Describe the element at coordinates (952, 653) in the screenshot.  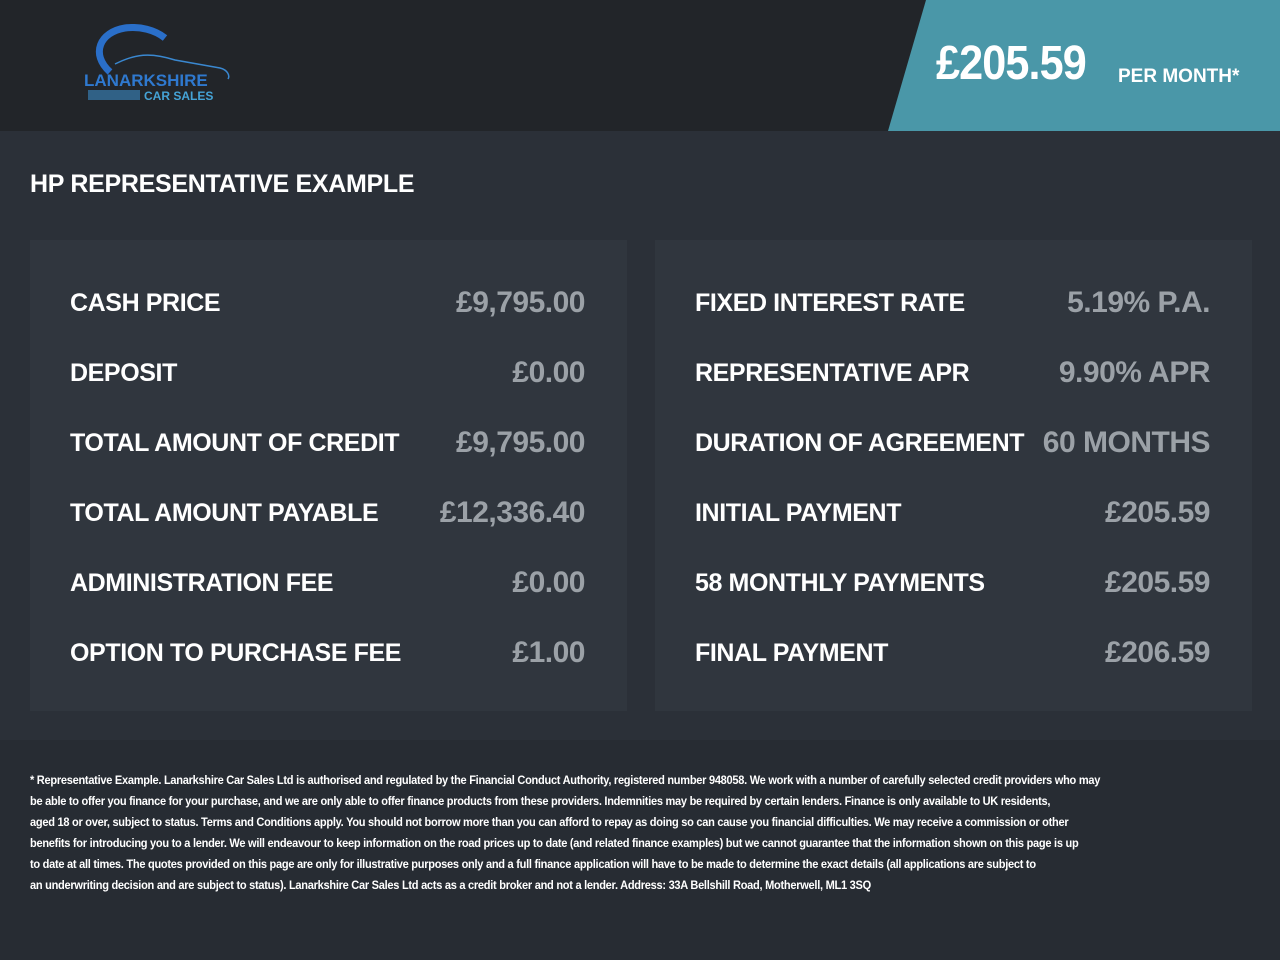
I see `finance-row: FINAL PAYMENT £206.59` at that location.